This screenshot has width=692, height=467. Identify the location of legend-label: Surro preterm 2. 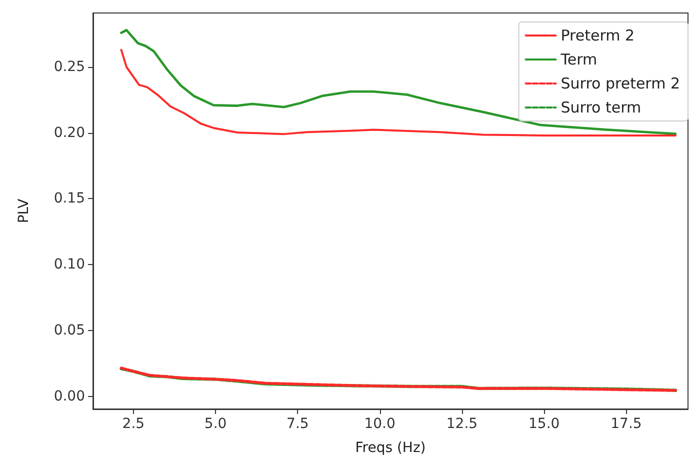
(620, 83).